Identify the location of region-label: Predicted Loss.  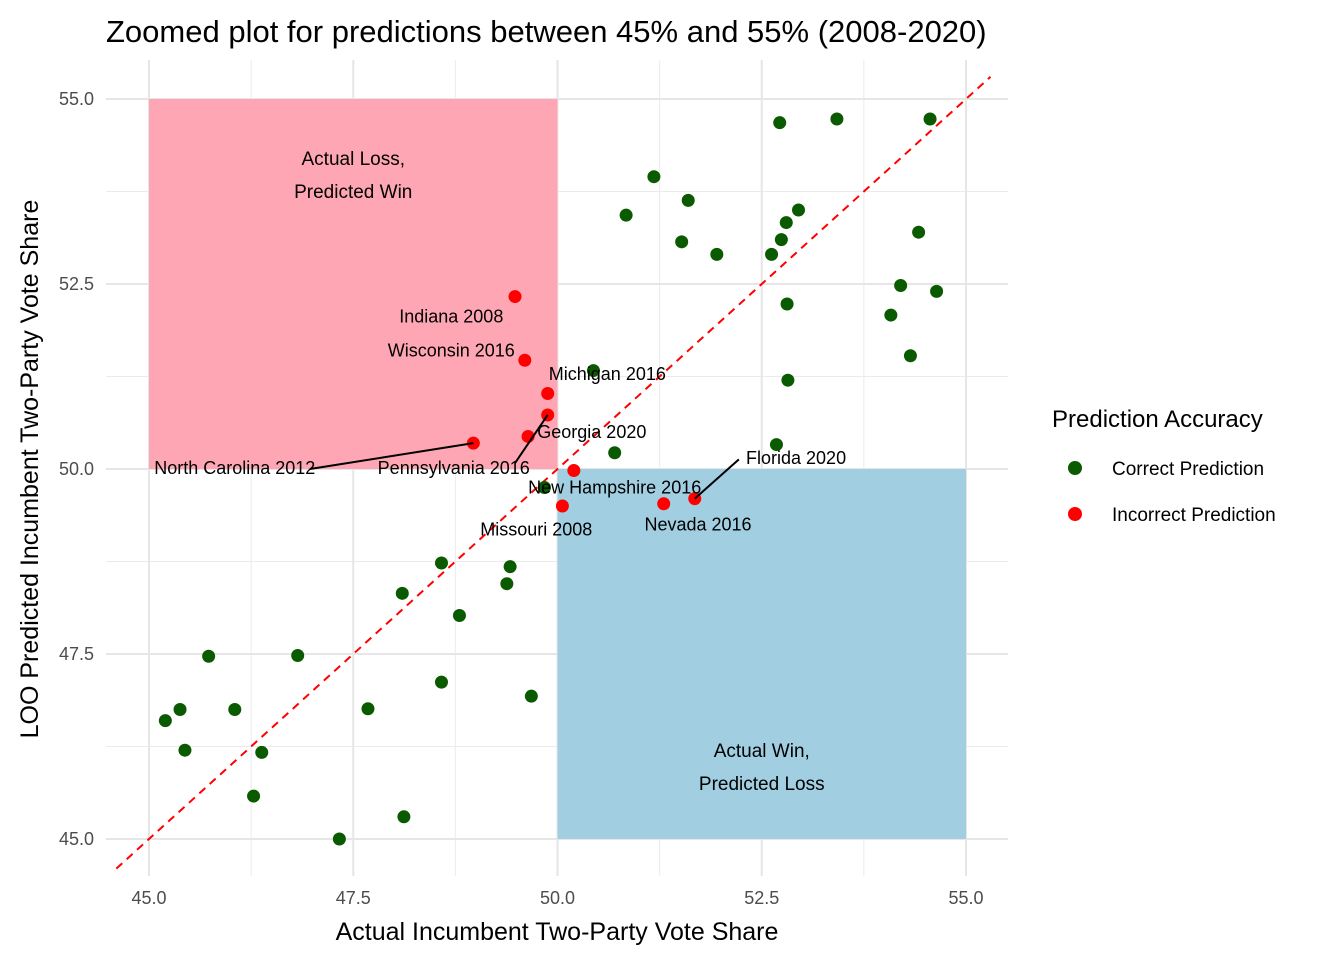
(762, 784).